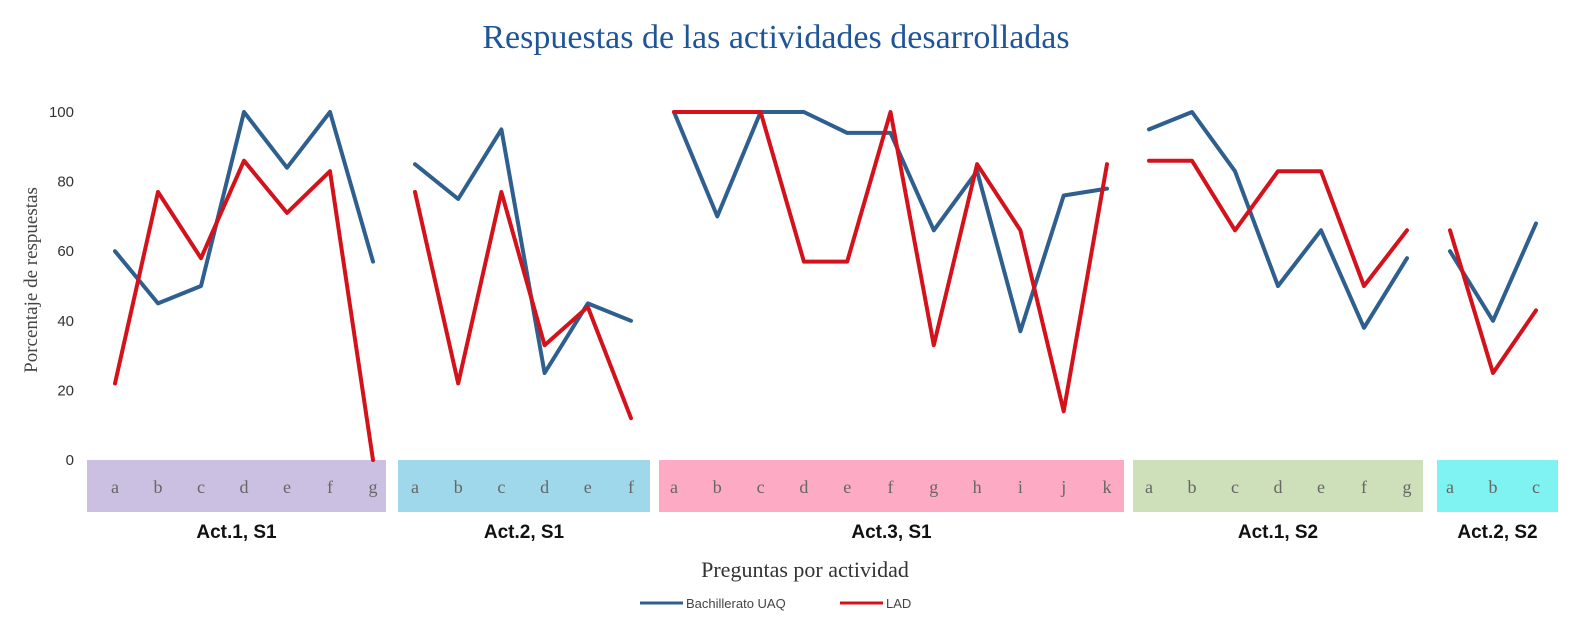 The height and width of the screenshot is (638, 1586). What do you see at coordinates (65, 251) in the screenshot?
I see `y-tick-label: 60` at bounding box center [65, 251].